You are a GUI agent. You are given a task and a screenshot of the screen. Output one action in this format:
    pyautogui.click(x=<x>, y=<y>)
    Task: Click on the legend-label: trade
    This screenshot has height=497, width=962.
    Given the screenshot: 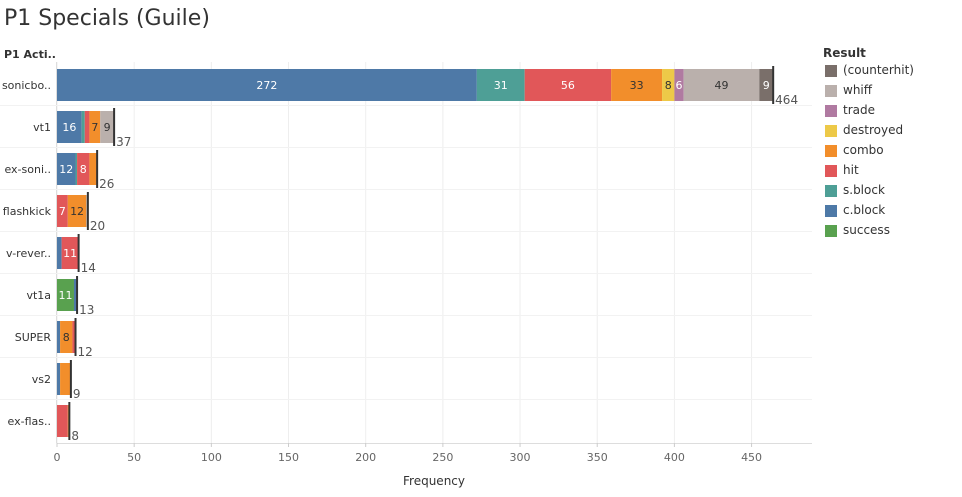 What is the action you would take?
    pyautogui.click(x=859, y=110)
    